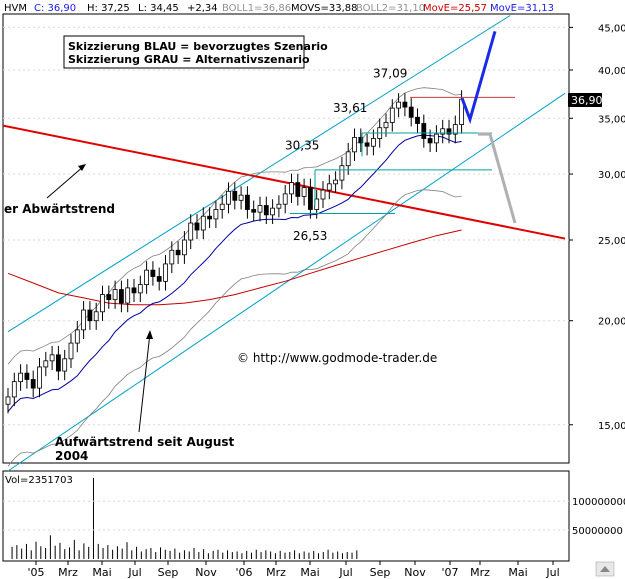 Image resolution: width=625 pixels, height=579 pixels. Describe the element at coordinates (234, 267) in the screenshot. I see `ma-long-line` at that location.